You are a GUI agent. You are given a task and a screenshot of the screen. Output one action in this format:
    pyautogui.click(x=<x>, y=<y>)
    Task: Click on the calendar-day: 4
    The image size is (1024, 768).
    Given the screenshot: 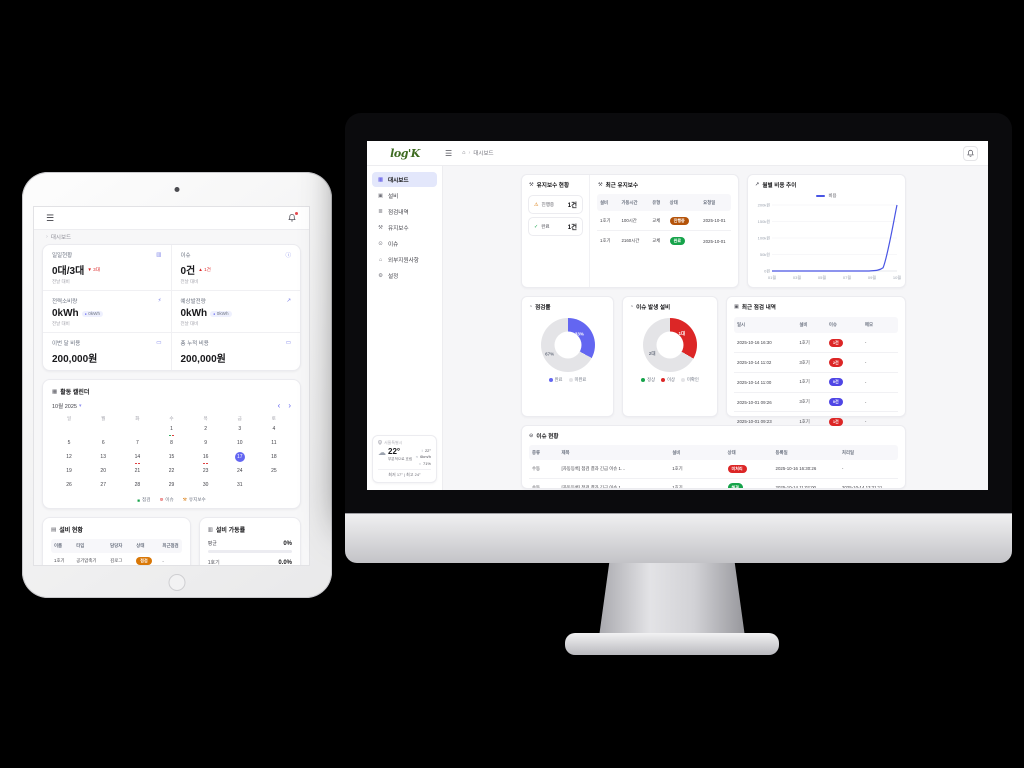 What is the action you would take?
    pyautogui.click(x=274, y=429)
    